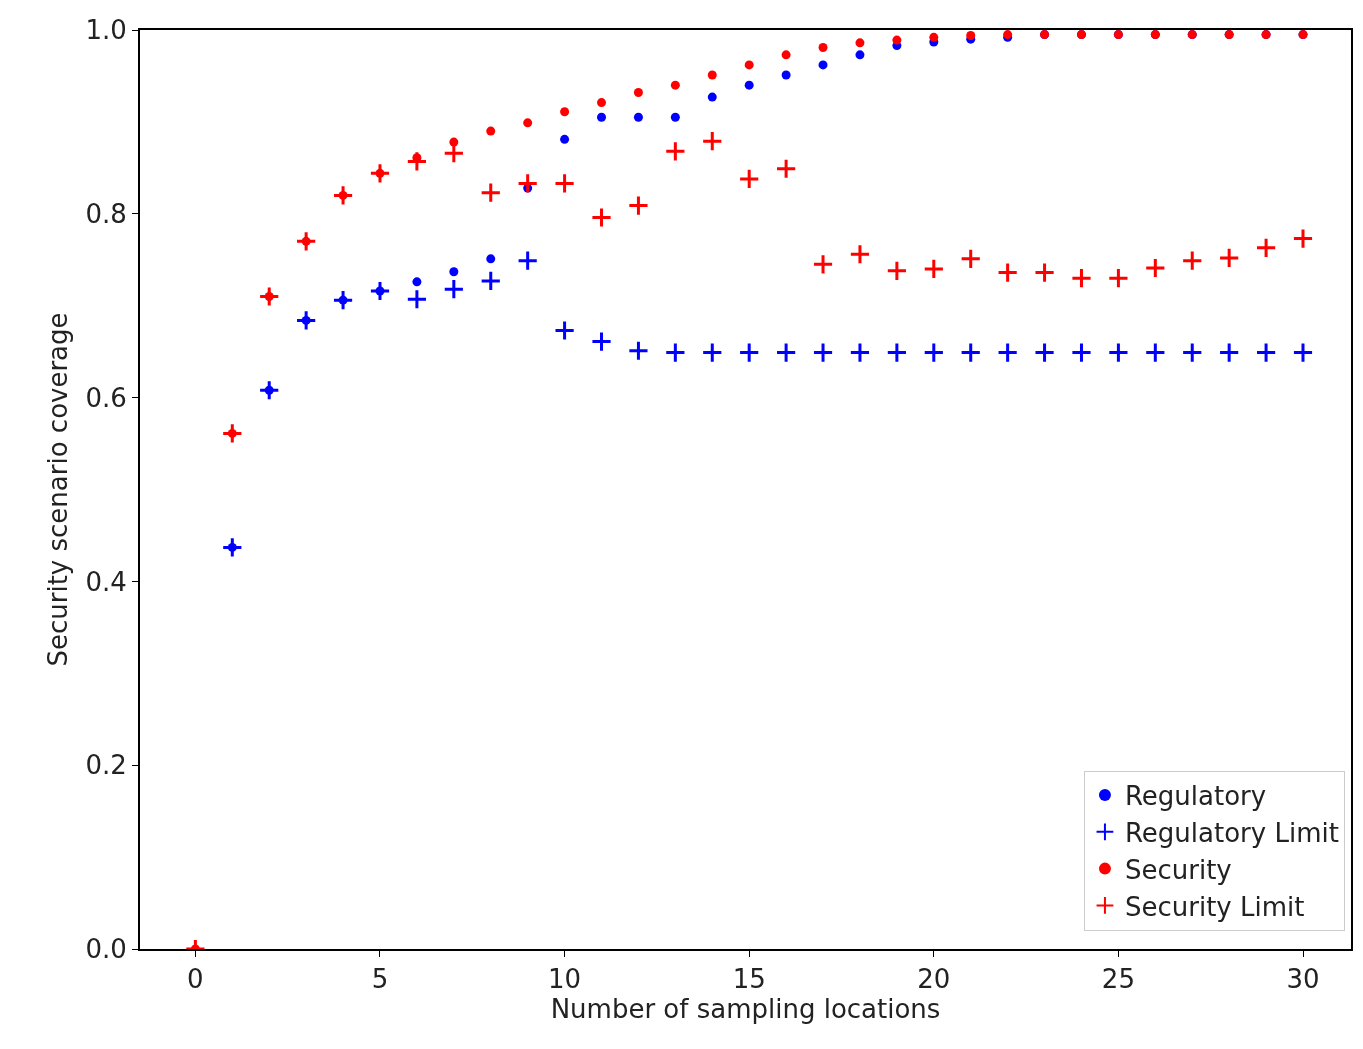 This screenshot has width=1363, height=1049. I want to click on y-tick-label: 0.2, so click(106, 765).